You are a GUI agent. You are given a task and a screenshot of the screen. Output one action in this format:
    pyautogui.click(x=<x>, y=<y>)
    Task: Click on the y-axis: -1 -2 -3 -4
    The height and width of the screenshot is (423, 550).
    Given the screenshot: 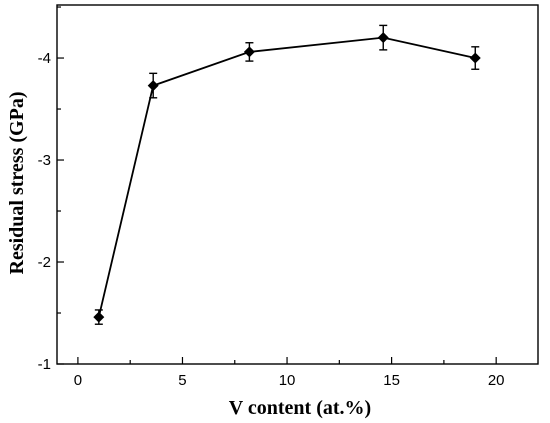 What is the action you would take?
    pyautogui.click(x=51, y=189)
    